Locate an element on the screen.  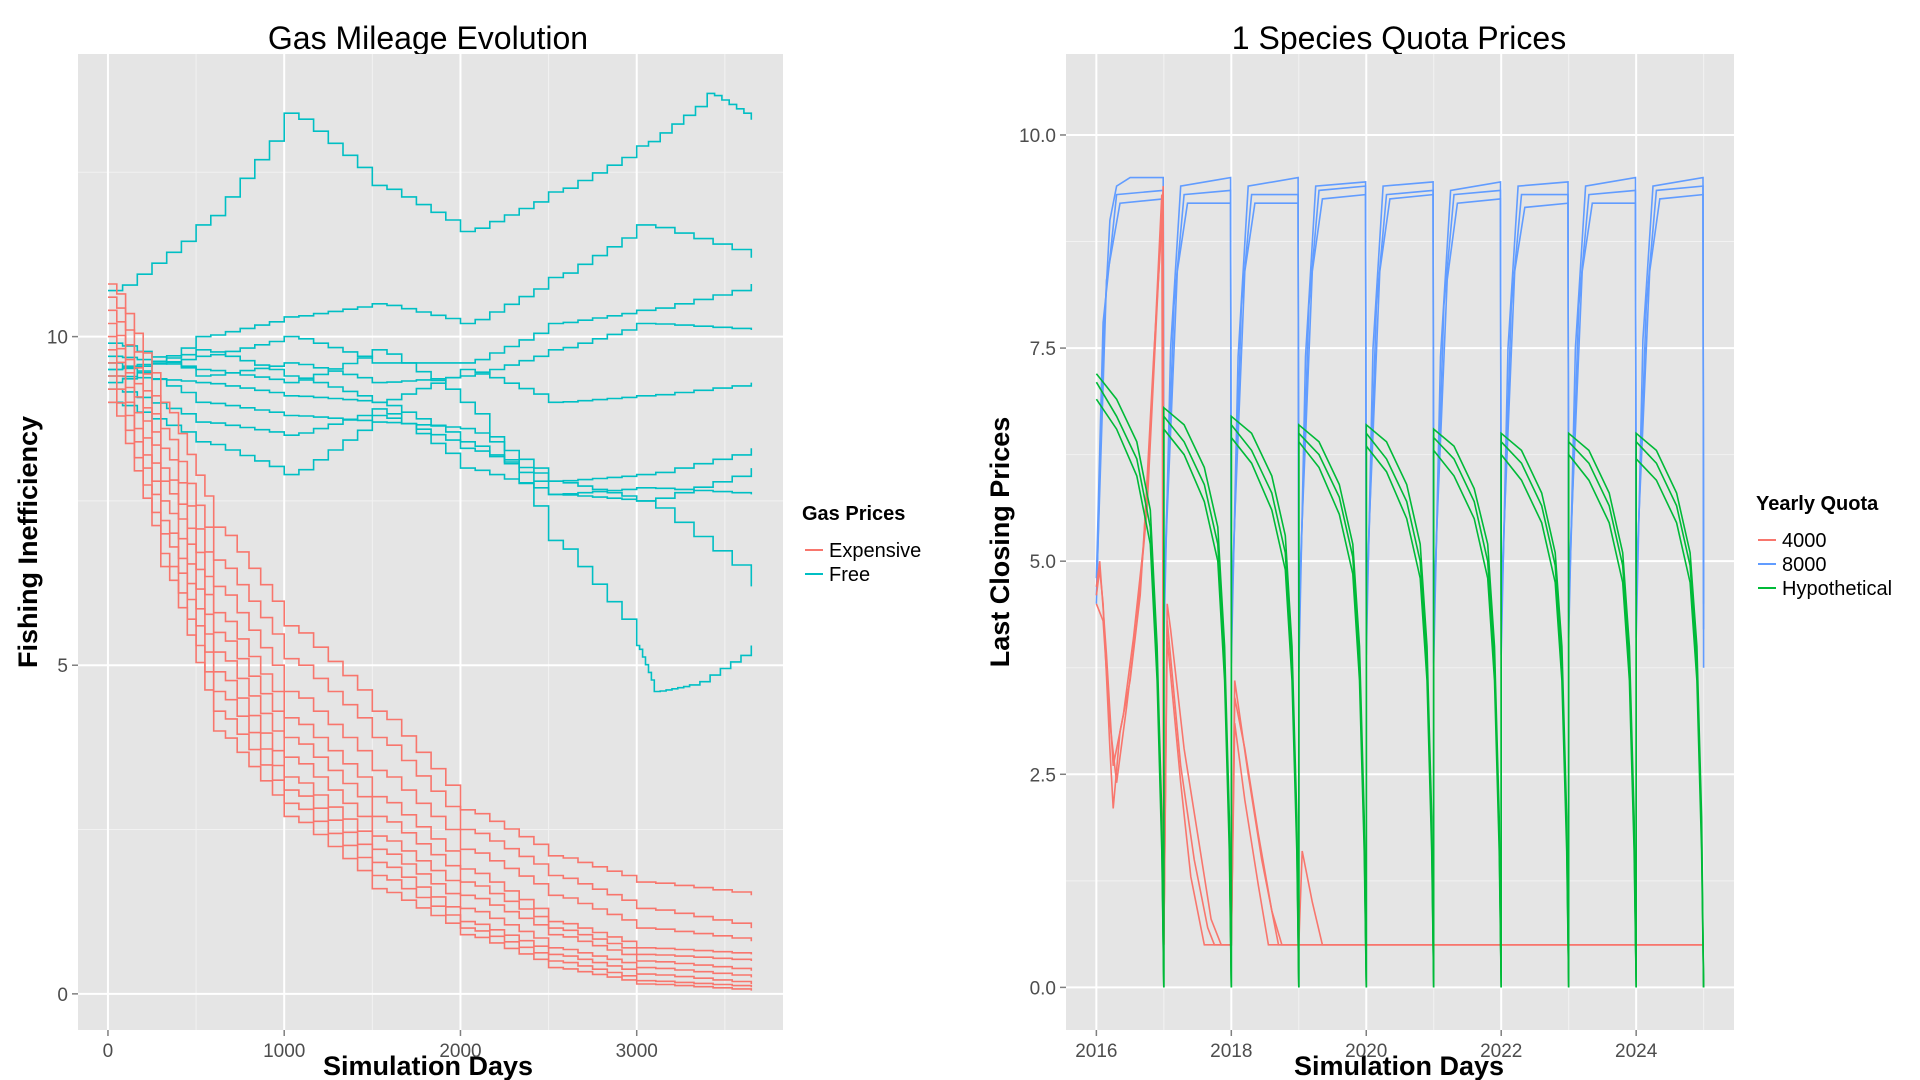
legend-label: 4000 is located at coordinates (1804, 541).